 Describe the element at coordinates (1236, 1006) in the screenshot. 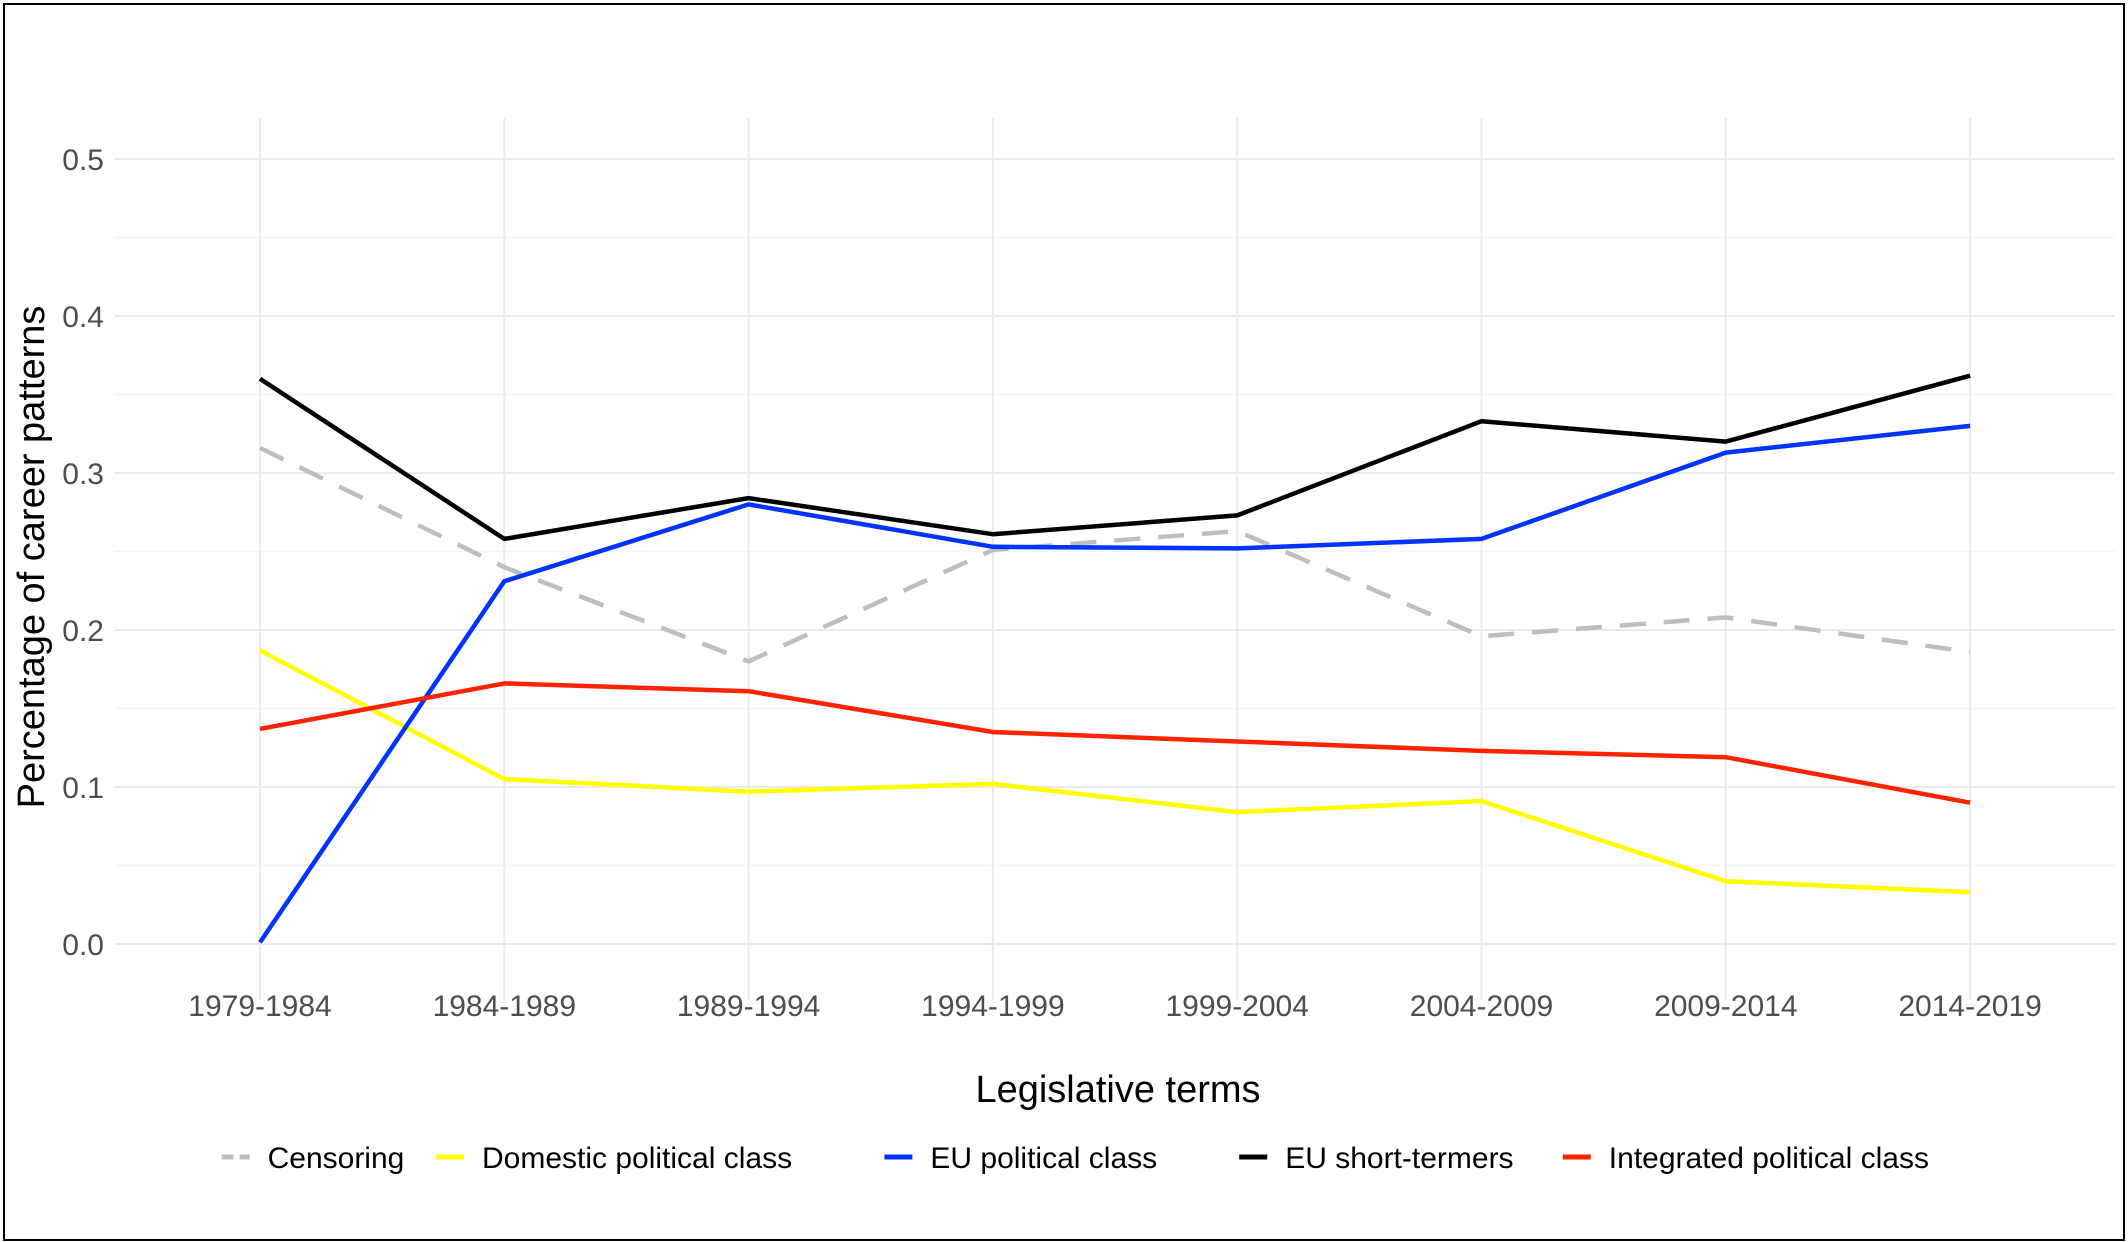

I see `x-tick-label: 1999-2004` at that location.